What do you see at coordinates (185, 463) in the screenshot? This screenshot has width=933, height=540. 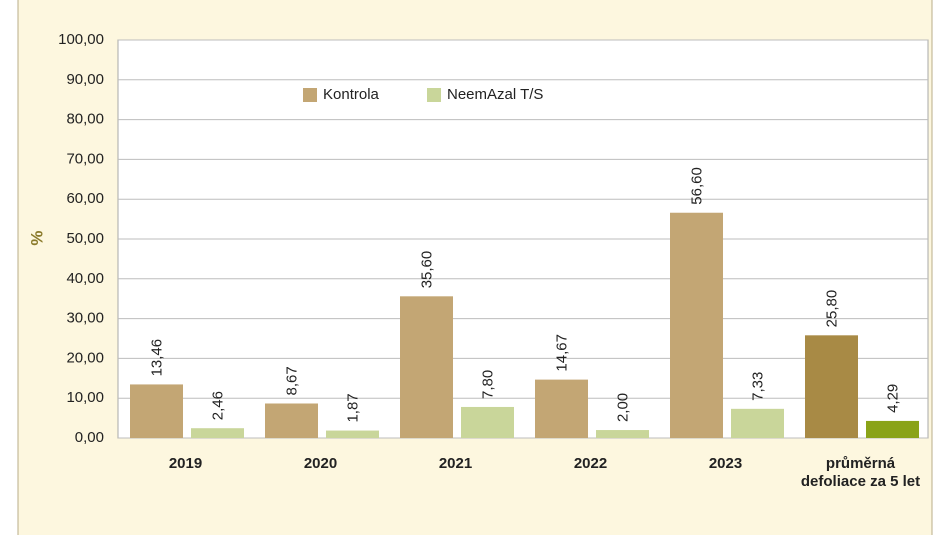 I see `x-tick-label: 2019` at bounding box center [185, 463].